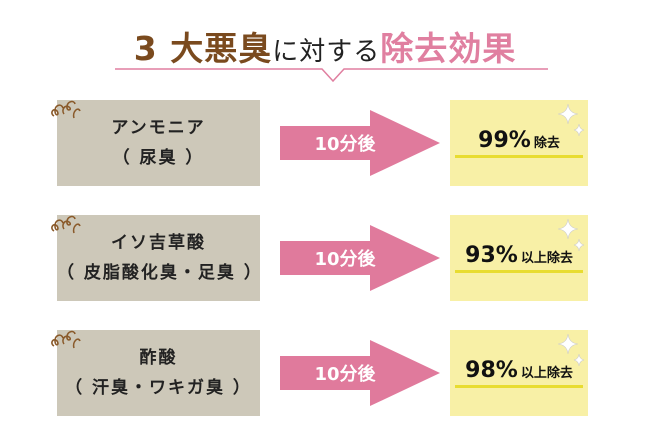 The height and width of the screenshot is (434, 650). Describe the element at coordinates (160, 258) in the screenshot. I see `odor-box: イソ吉草酸 （ 皮脂酸化臭・足臭 ）` at that location.